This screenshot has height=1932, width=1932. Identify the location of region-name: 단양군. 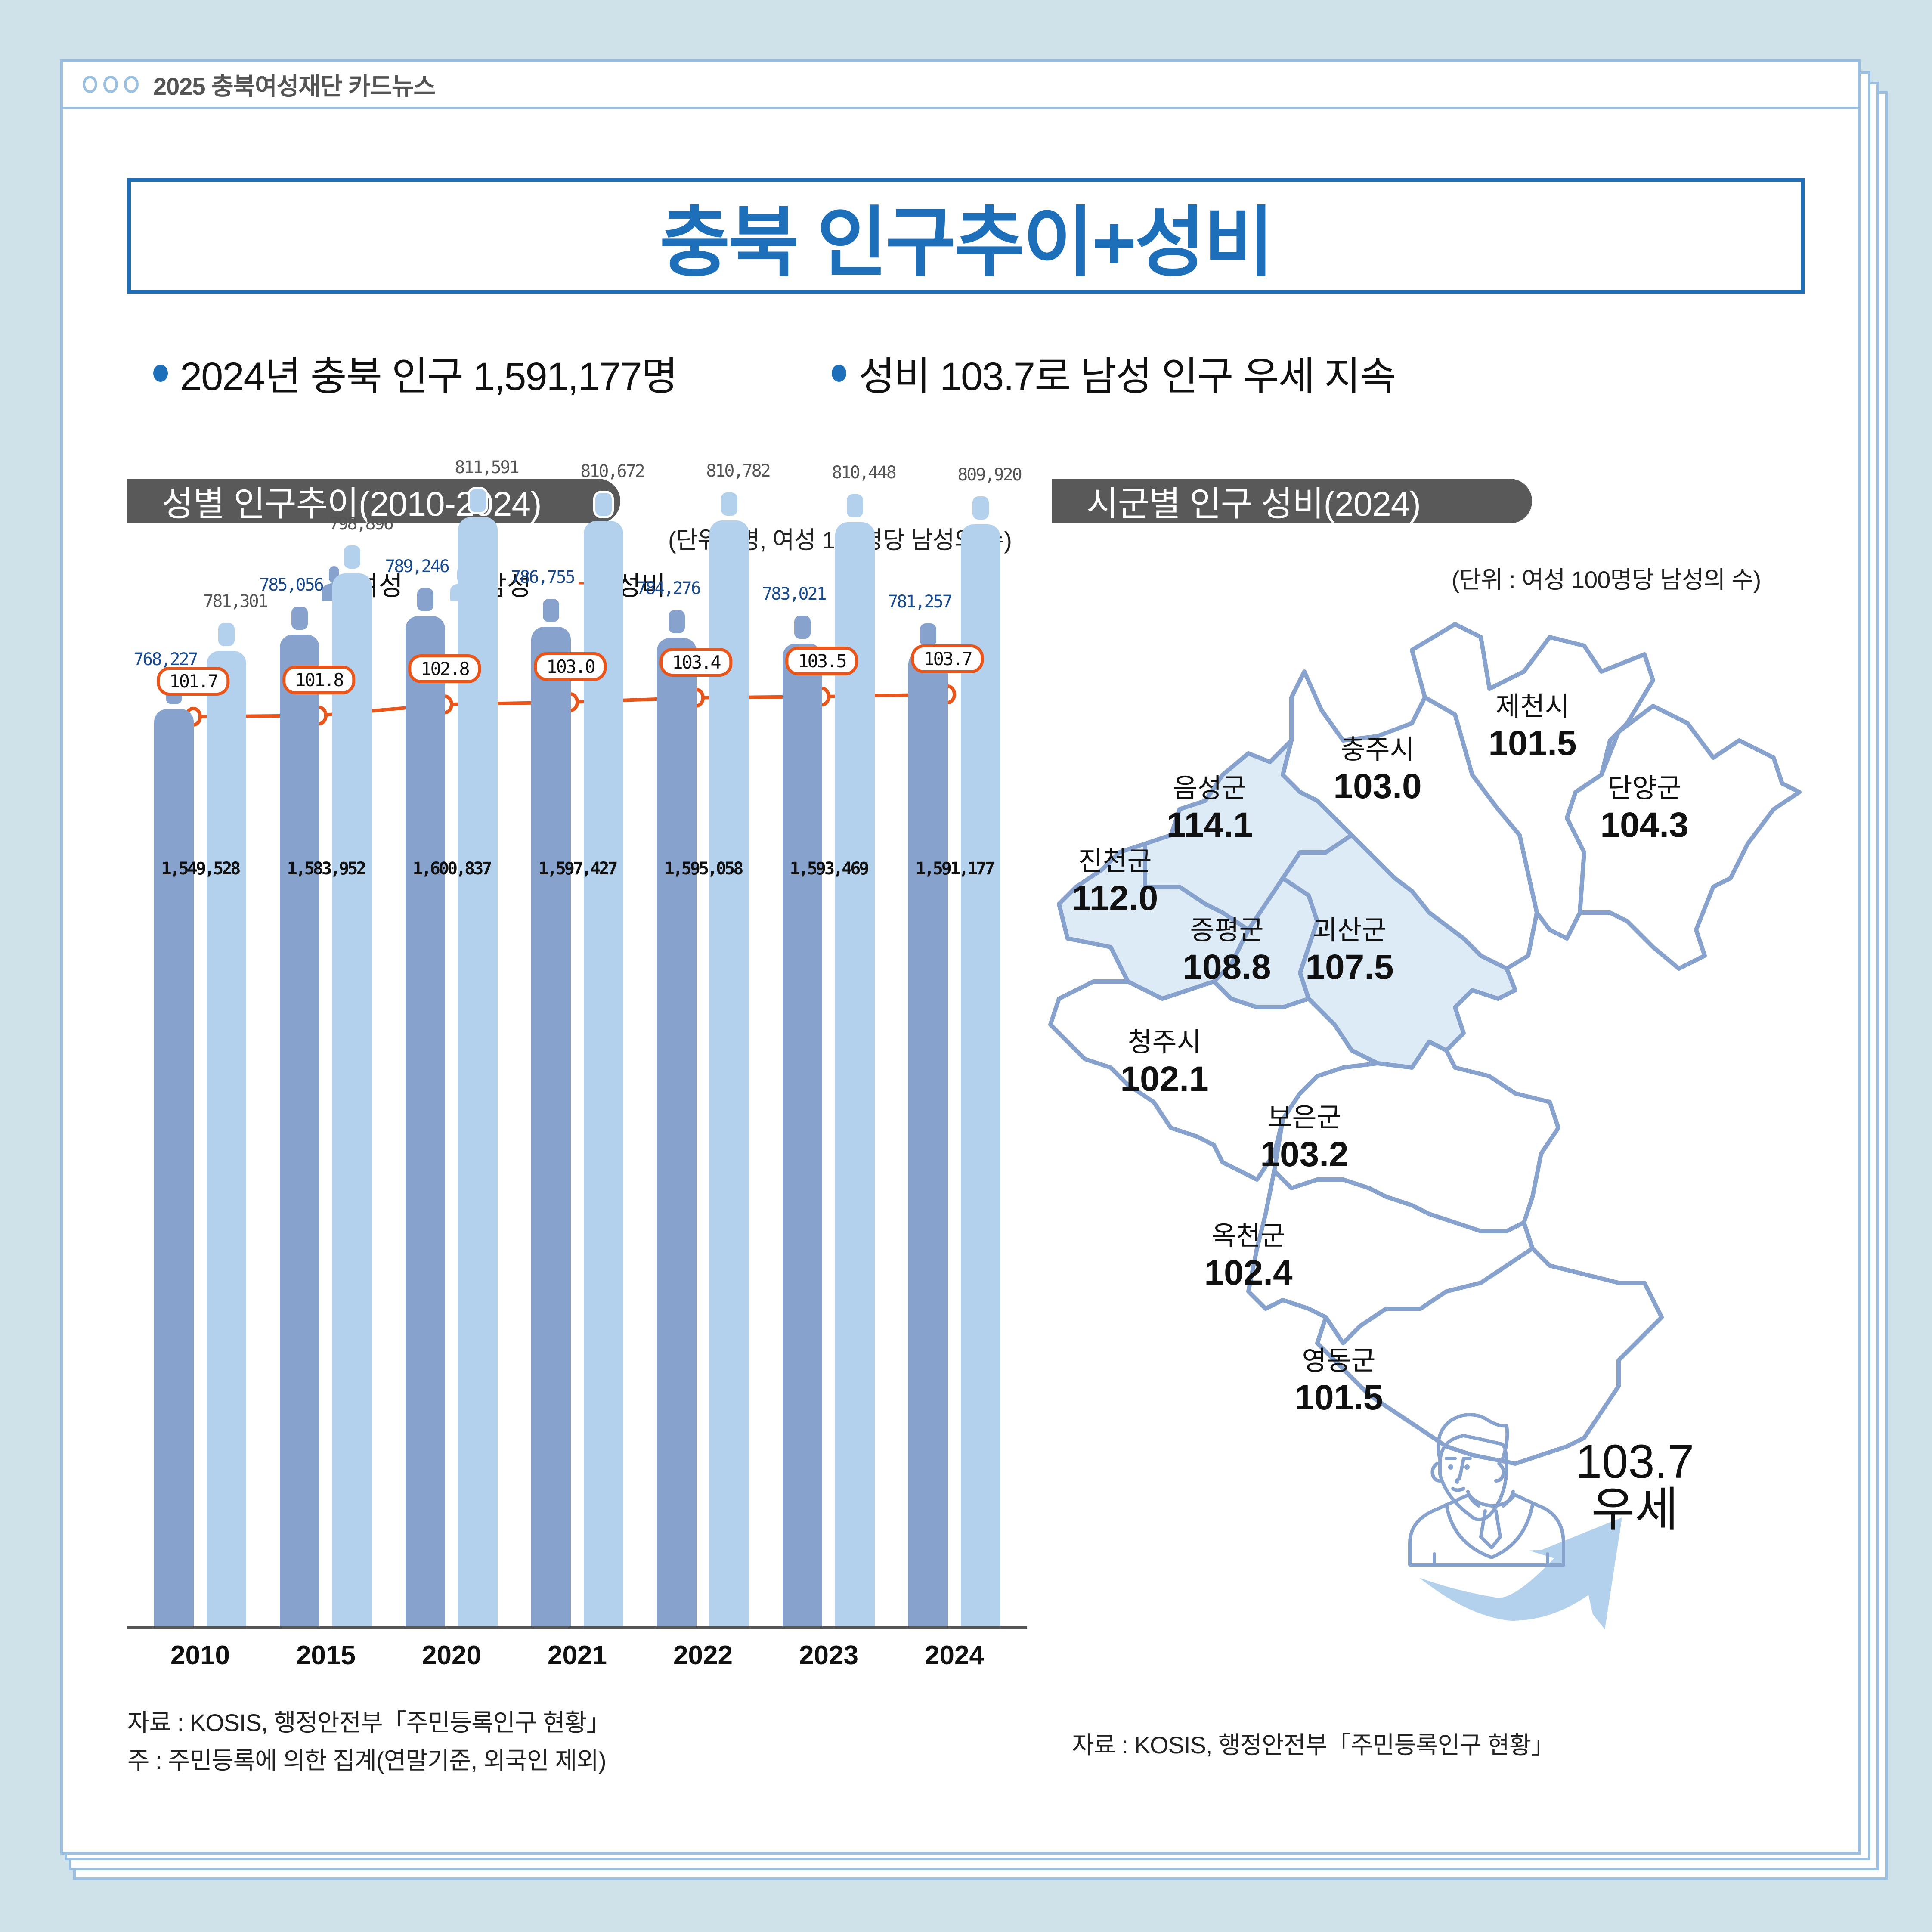
(1644, 788).